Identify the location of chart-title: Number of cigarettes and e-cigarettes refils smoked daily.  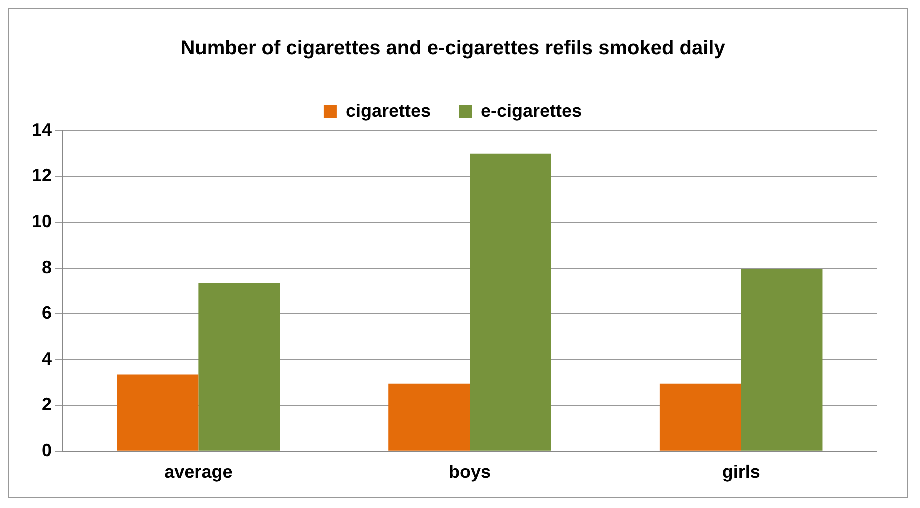
(453, 49).